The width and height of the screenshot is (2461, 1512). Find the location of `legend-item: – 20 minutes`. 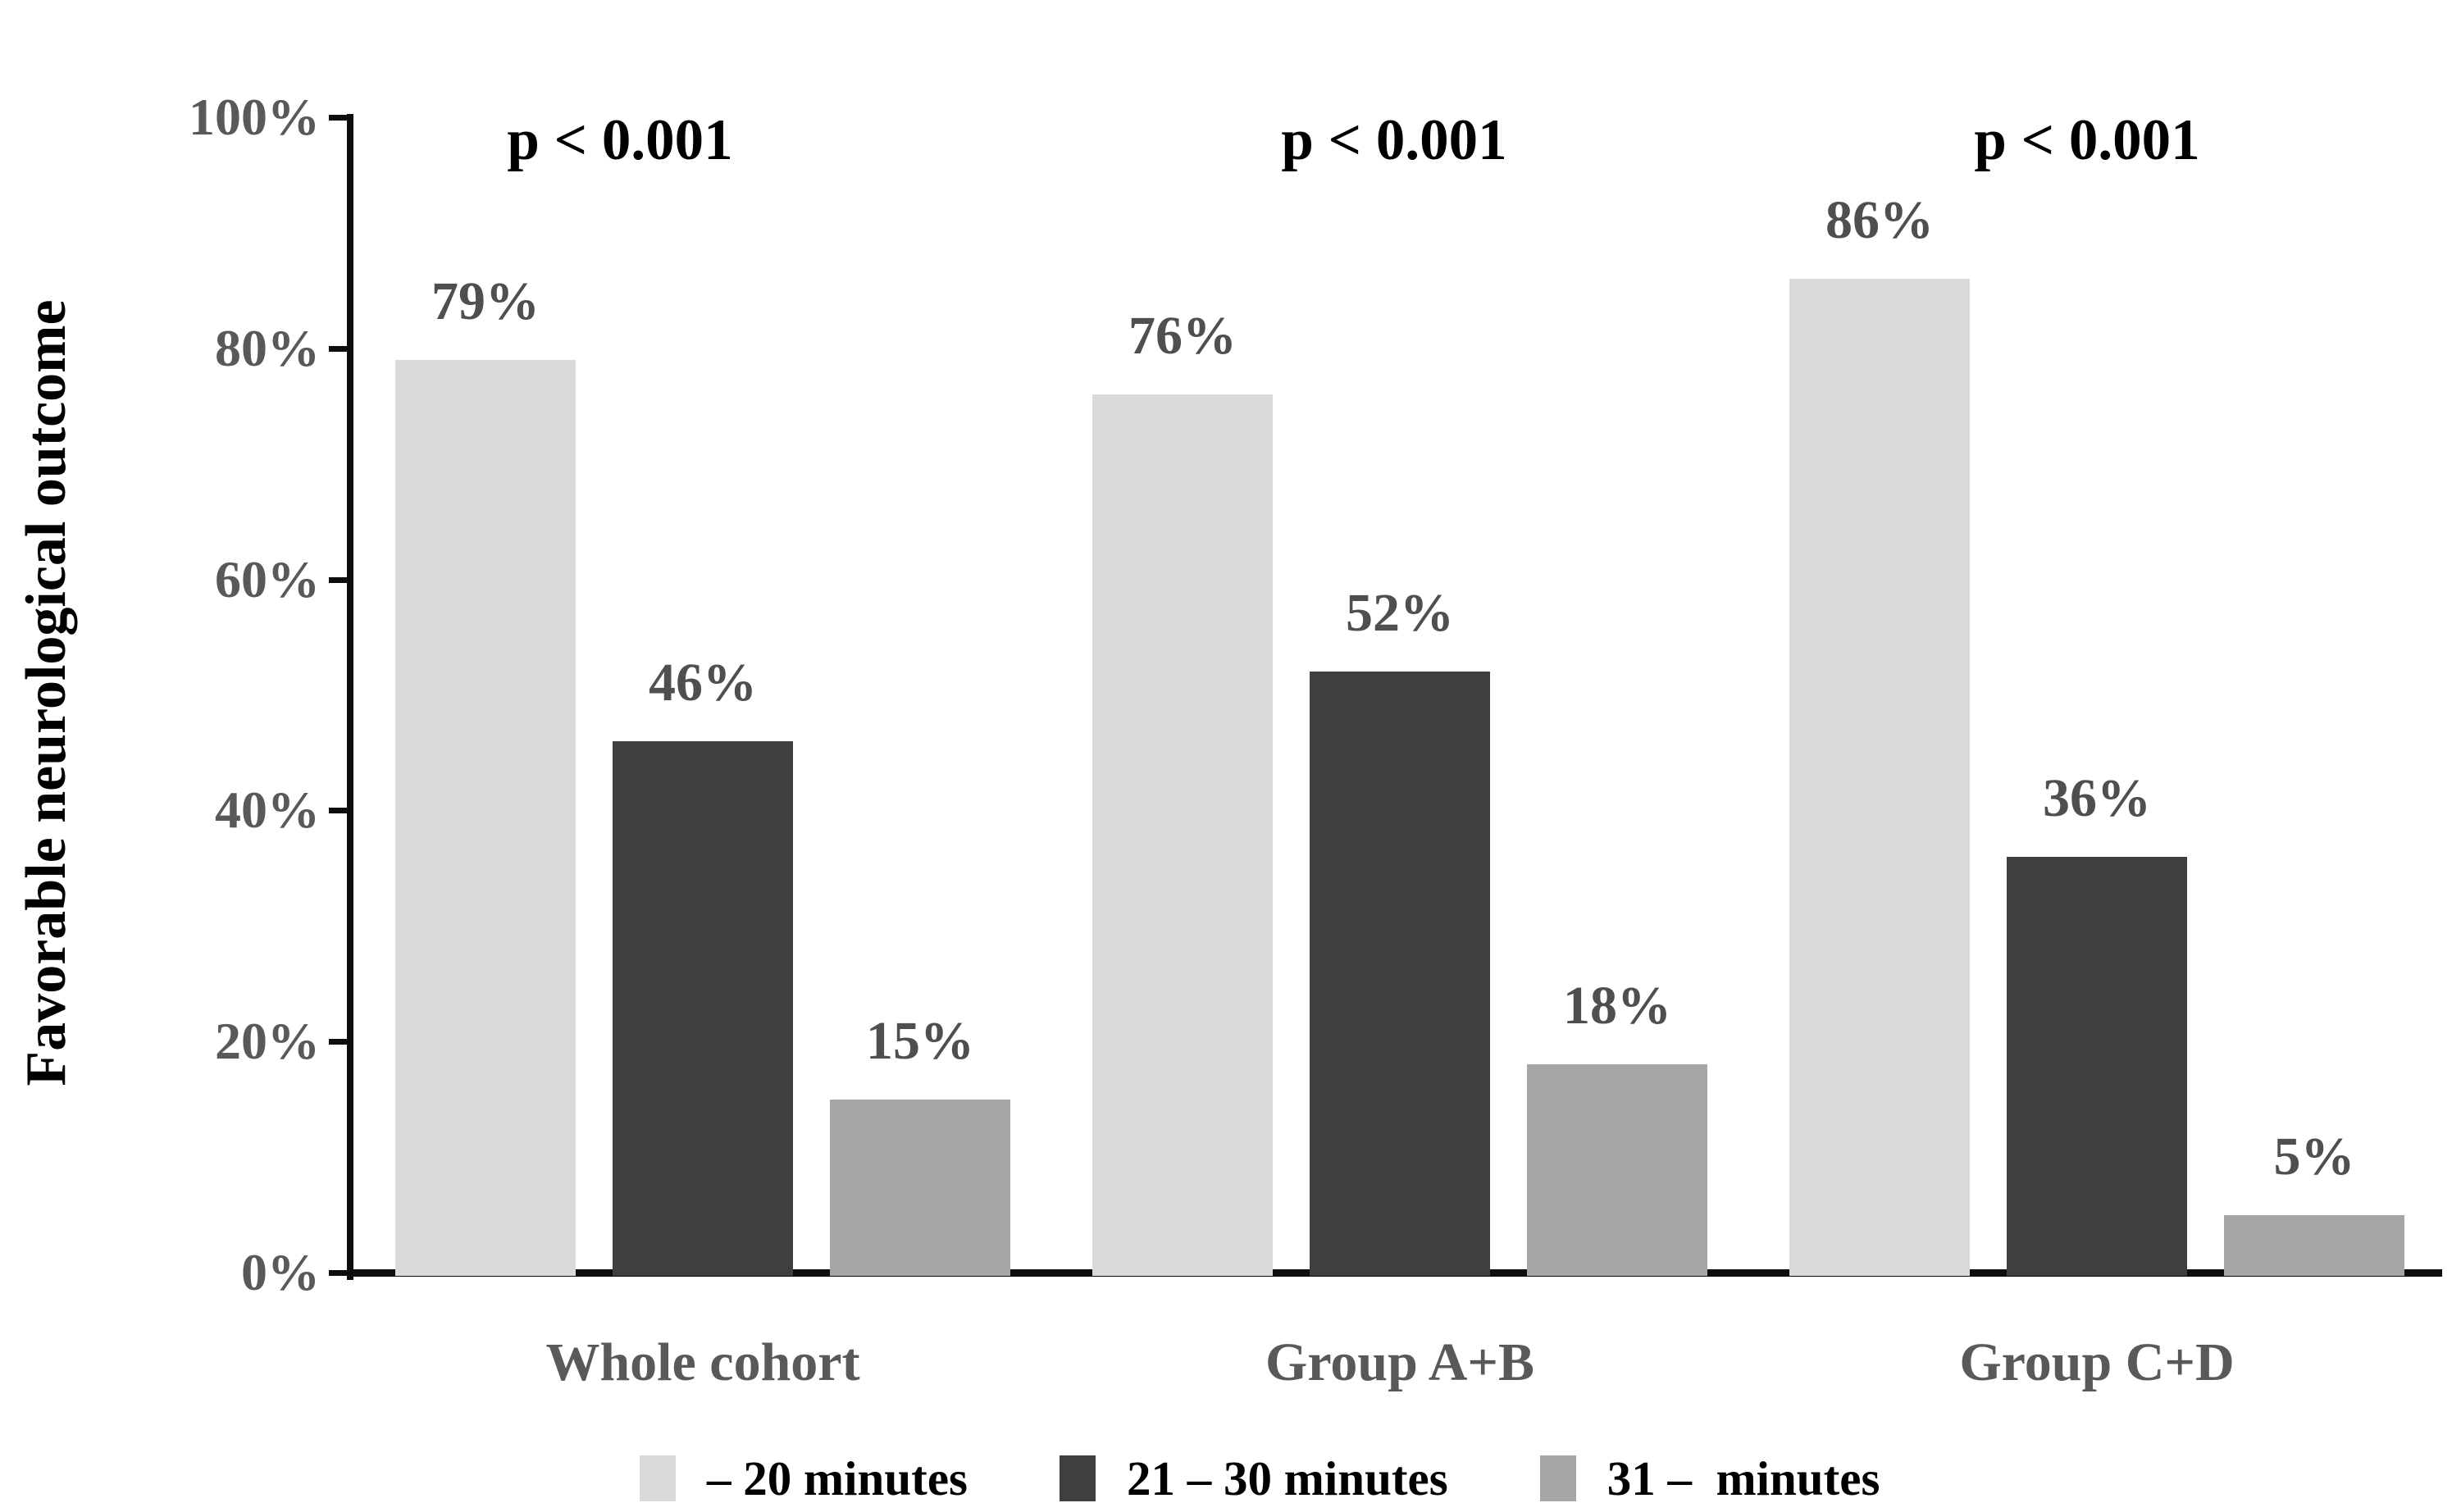

legend-item: – 20 minutes is located at coordinates (804, 1478).